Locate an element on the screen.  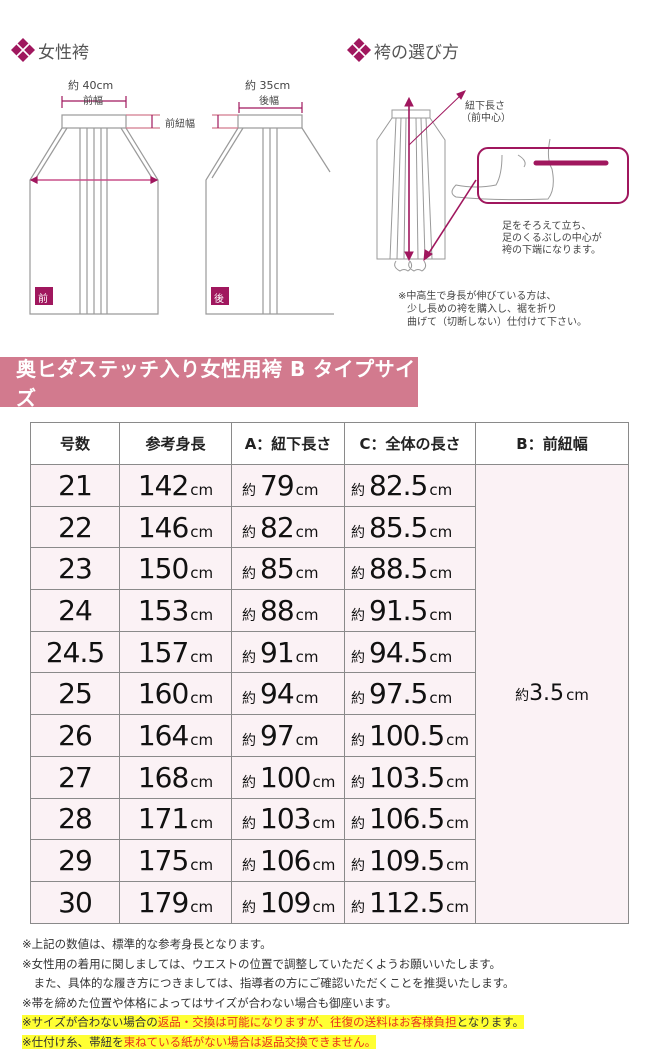
cell-height: 164 cm is located at coordinates (175, 735).